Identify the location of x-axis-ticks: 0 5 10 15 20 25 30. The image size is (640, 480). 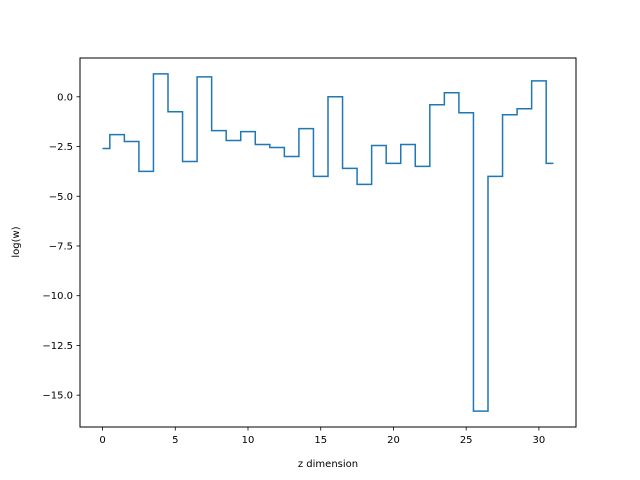
(322, 436).